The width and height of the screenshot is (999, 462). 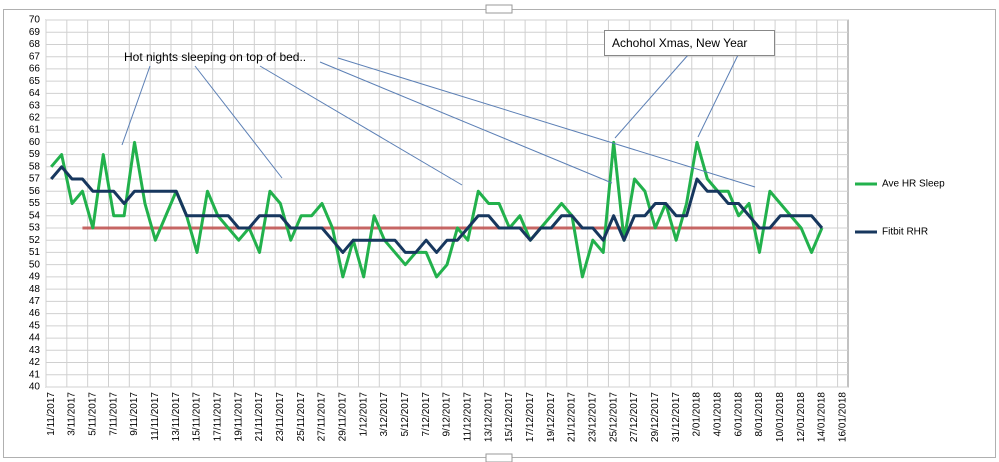 What do you see at coordinates (35, 277) in the screenshot?
I see `y-tick-label: 49` at bounding box center [35, 277].